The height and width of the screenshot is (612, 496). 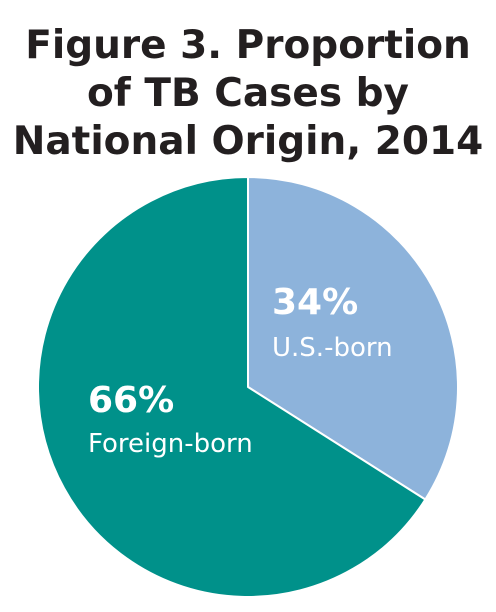 What do you see at coordinates (170, 444) in the screenshot?
I see `slice-label-foreign-born: Foreign-born` at bounding box center [170, 444].